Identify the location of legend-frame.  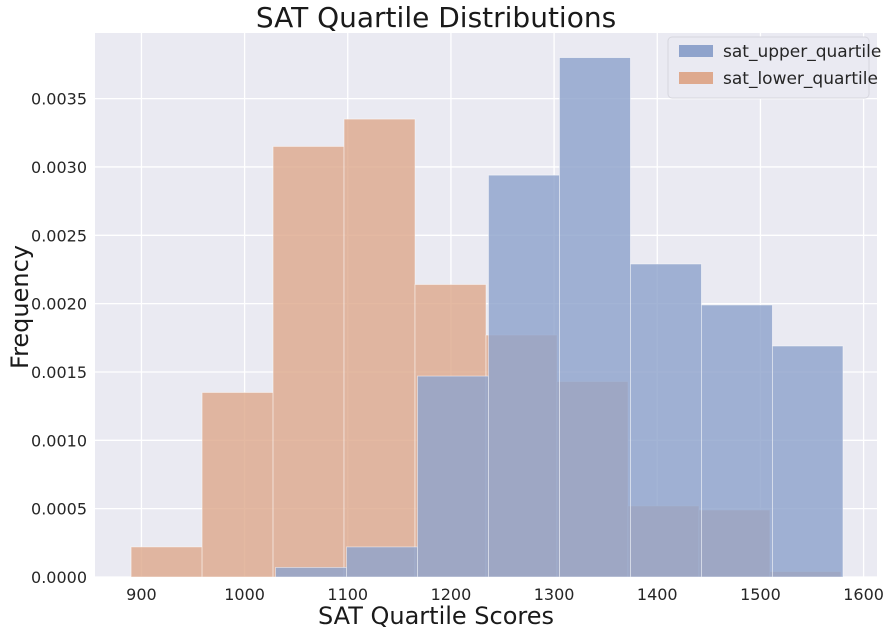
(768, 67).